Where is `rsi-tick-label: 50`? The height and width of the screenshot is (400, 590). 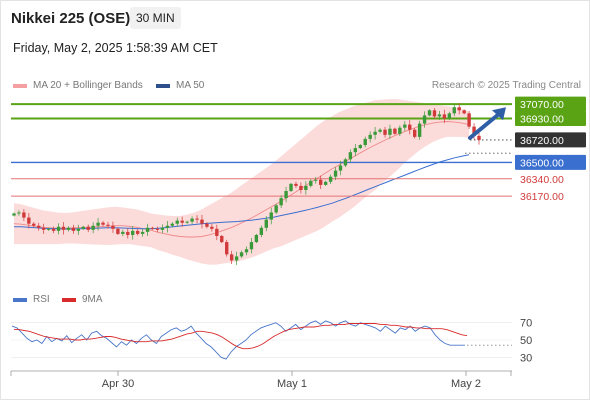 rsi-tick-label: 50 is located at coordinates (526, 341).